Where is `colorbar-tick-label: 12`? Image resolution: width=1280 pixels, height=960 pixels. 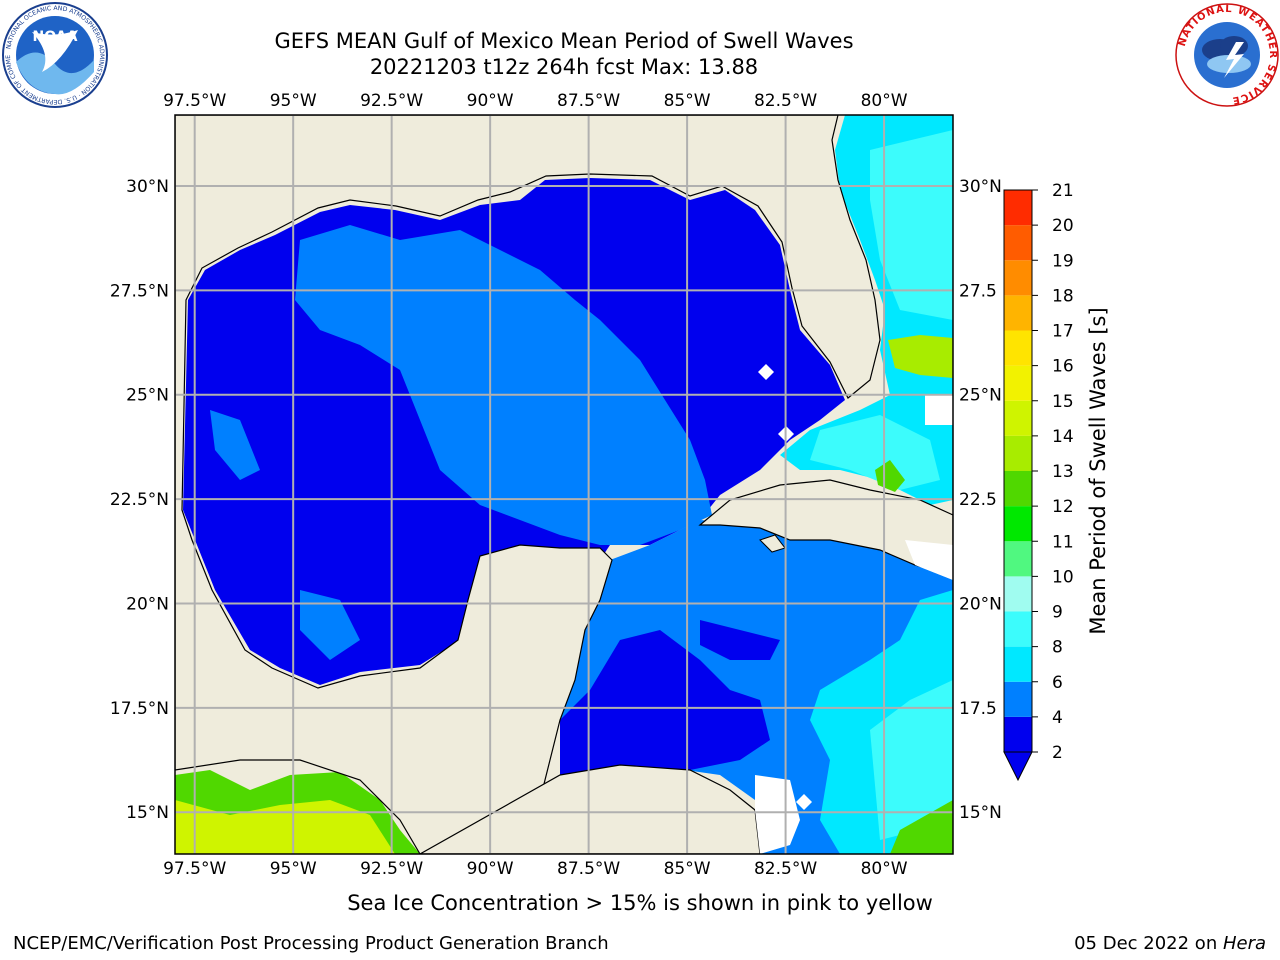 colorbar-tick-label: 12 is located at coordinates (1063, 507).